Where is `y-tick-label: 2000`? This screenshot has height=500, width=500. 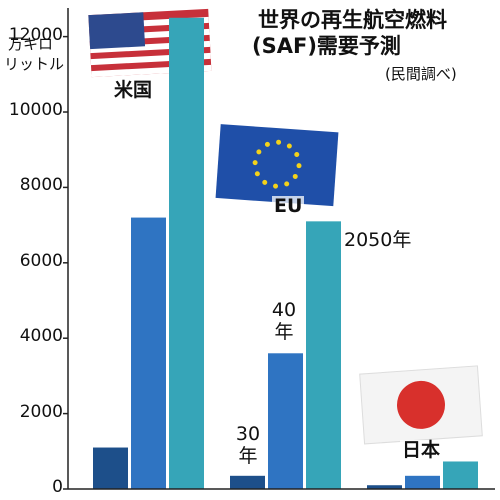 y-tick-label: 2000 is located at coordinates (41, 411).